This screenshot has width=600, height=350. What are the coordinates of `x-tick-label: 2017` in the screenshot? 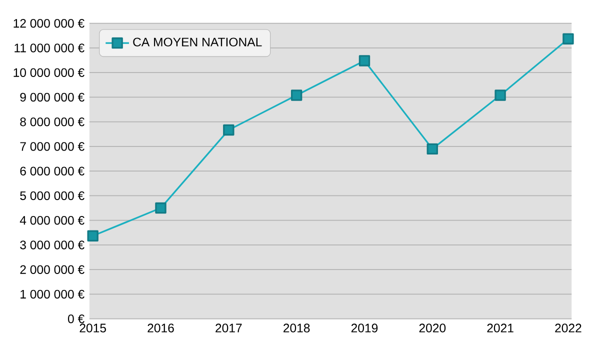 It's located at (229, 328).